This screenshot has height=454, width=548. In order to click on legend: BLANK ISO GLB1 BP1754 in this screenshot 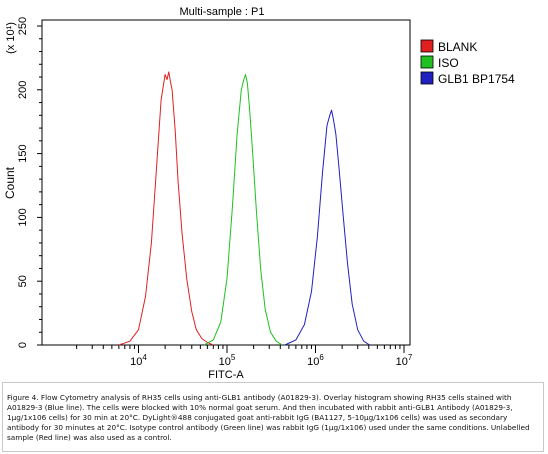, I will do `click(467, 62)`.